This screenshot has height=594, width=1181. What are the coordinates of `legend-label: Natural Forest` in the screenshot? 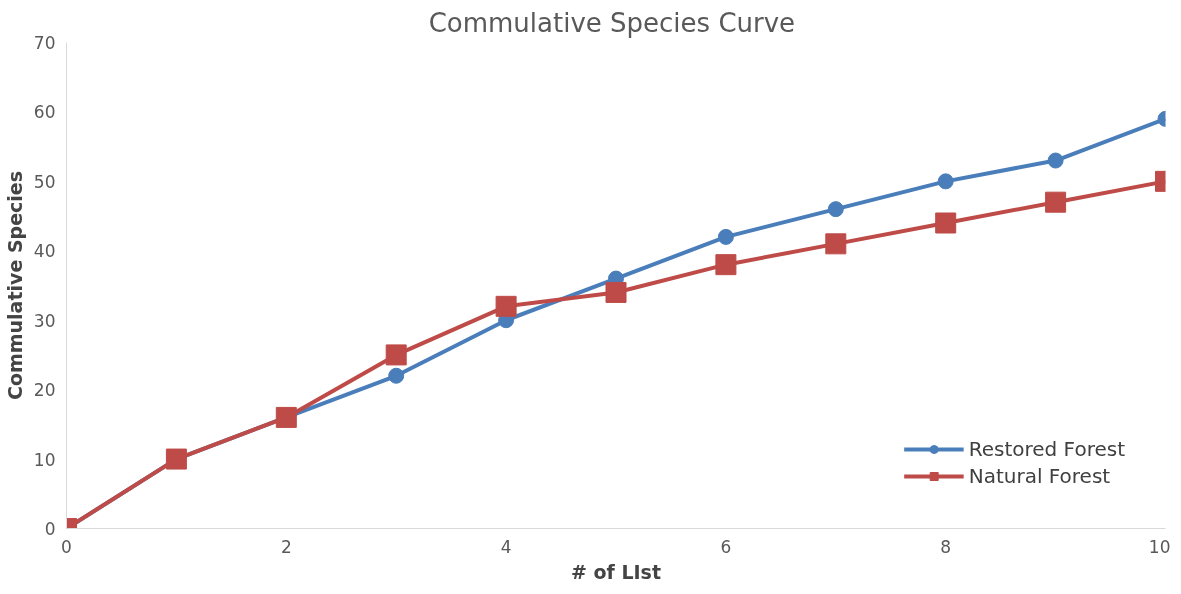 It's located at (1039, 476).